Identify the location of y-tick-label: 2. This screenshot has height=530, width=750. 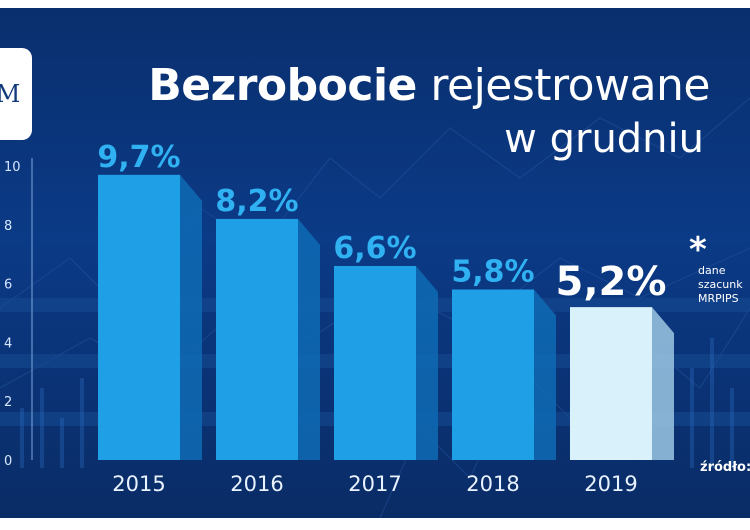
(8, 402).